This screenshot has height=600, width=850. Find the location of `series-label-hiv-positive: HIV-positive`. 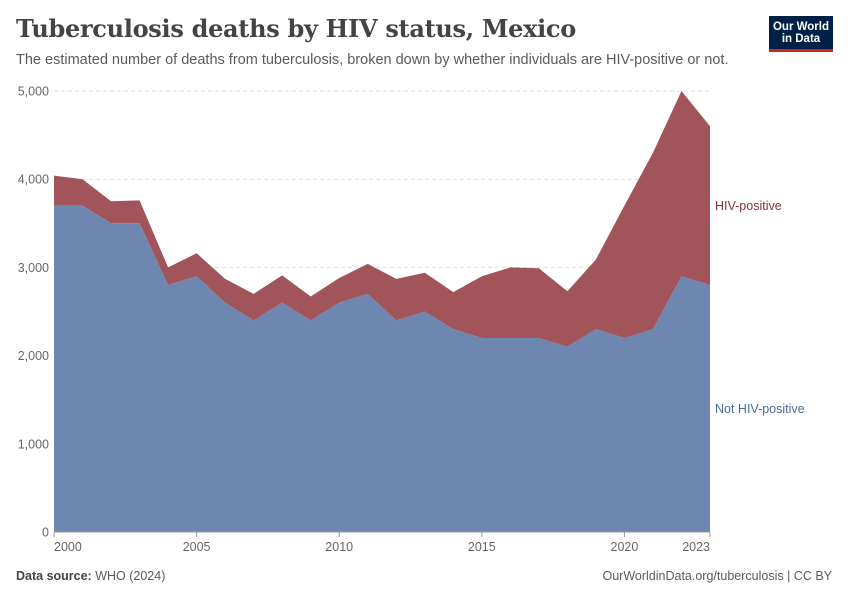

series-label-hiv-positive: HIV-positive is located at coordinates (748, 206).